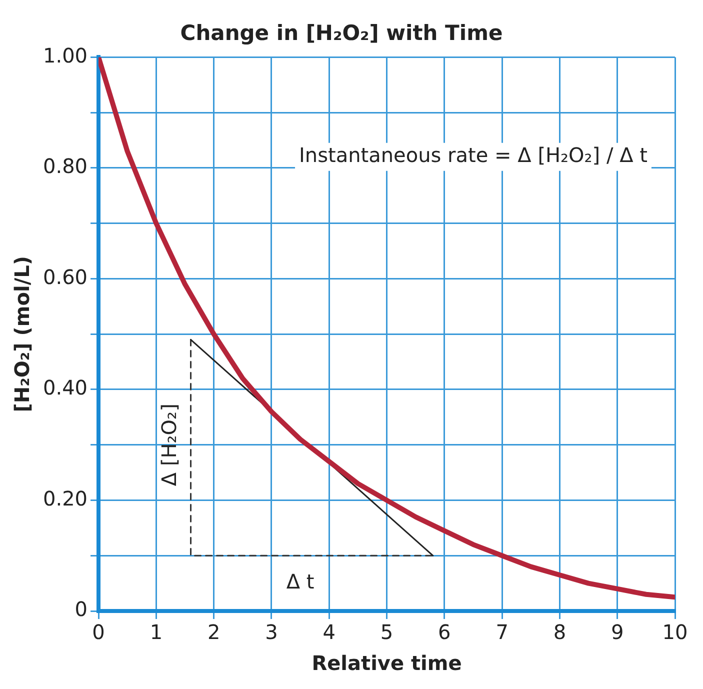 This screenshot has height=689, width=703. Describe the element at coordinates (300, 582) in the screenshot. I see `annotation: Δ t` at that location.